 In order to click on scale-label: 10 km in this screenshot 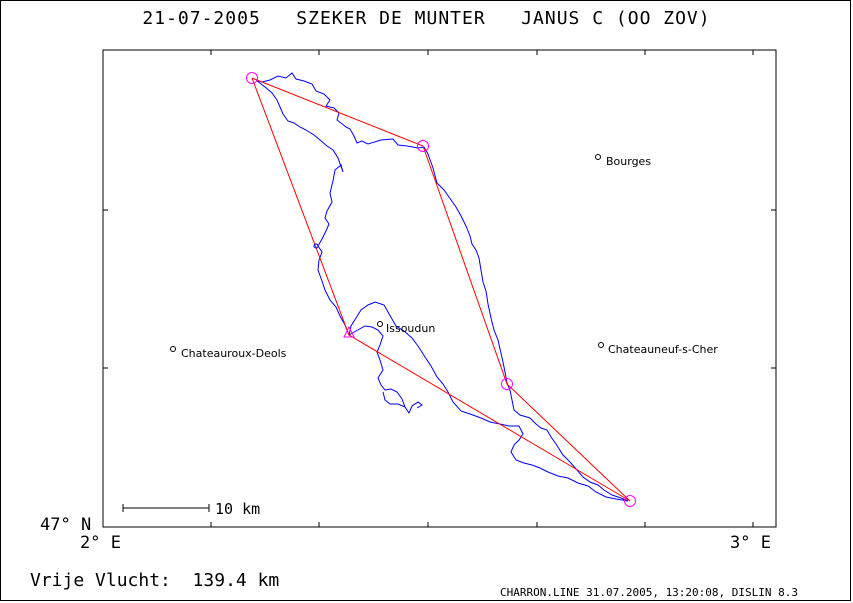, I will do `click(237, 509)`.